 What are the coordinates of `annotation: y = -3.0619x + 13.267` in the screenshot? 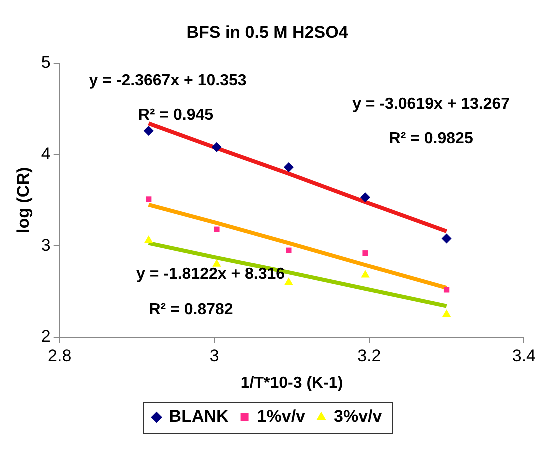 It's located at (431, 104).